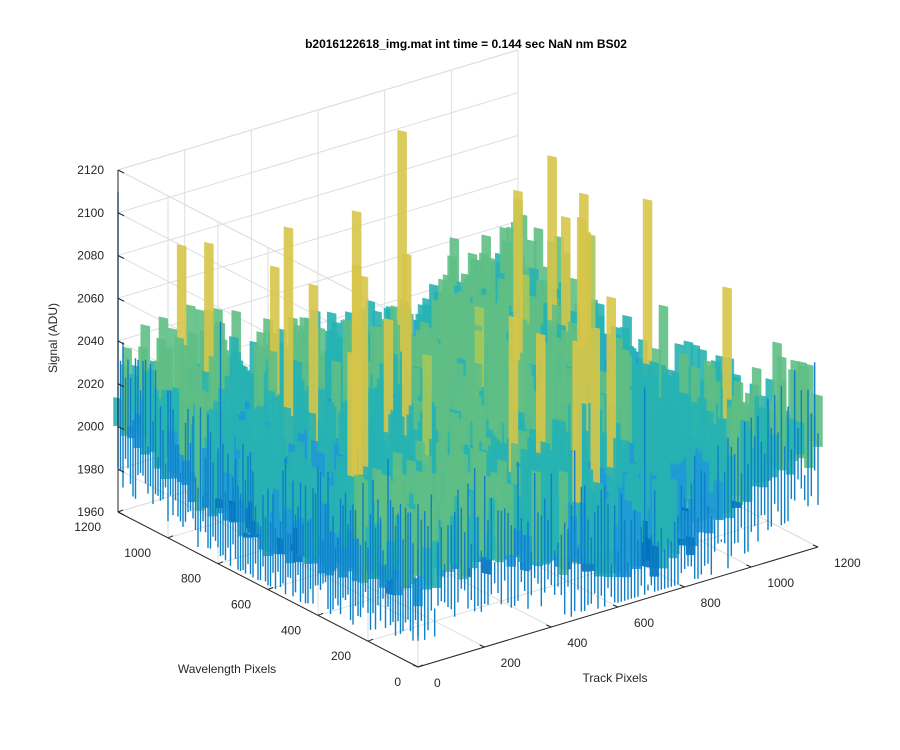 The image size is (900, 750). Describe the element at coordinates (90, 512) in the screenshot. I see `z-tick-label: 1960` at that location.